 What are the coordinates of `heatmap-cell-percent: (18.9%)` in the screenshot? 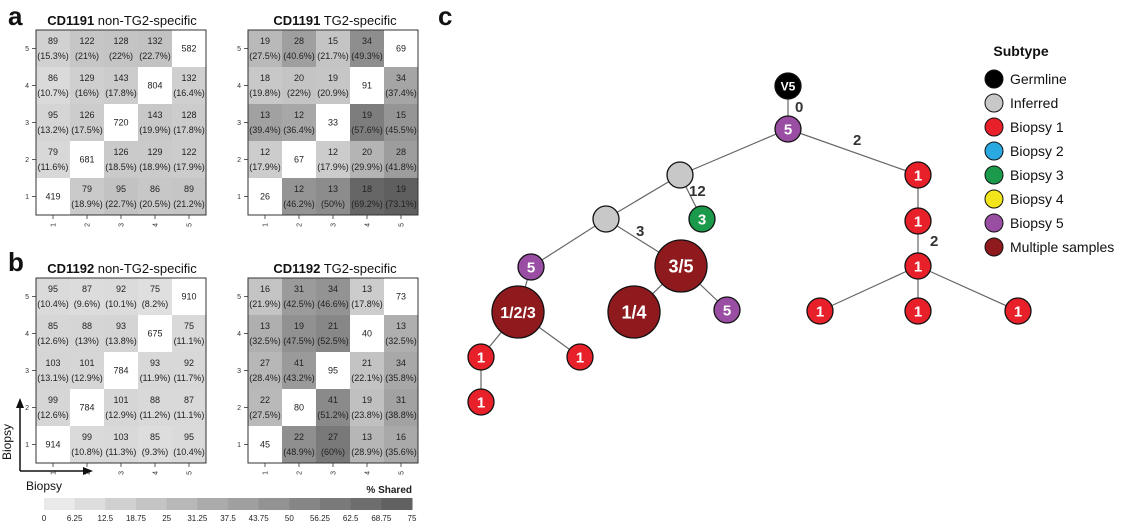 It's located at (155, 167).